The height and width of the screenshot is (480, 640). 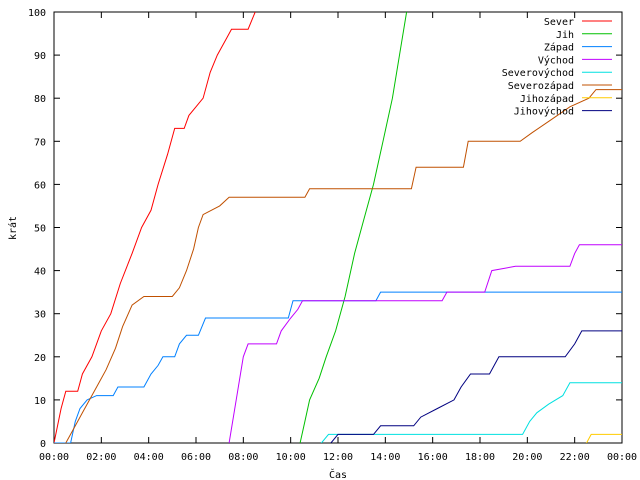 I want to click on y-tick-label: 50, so click(x=40, y=229).